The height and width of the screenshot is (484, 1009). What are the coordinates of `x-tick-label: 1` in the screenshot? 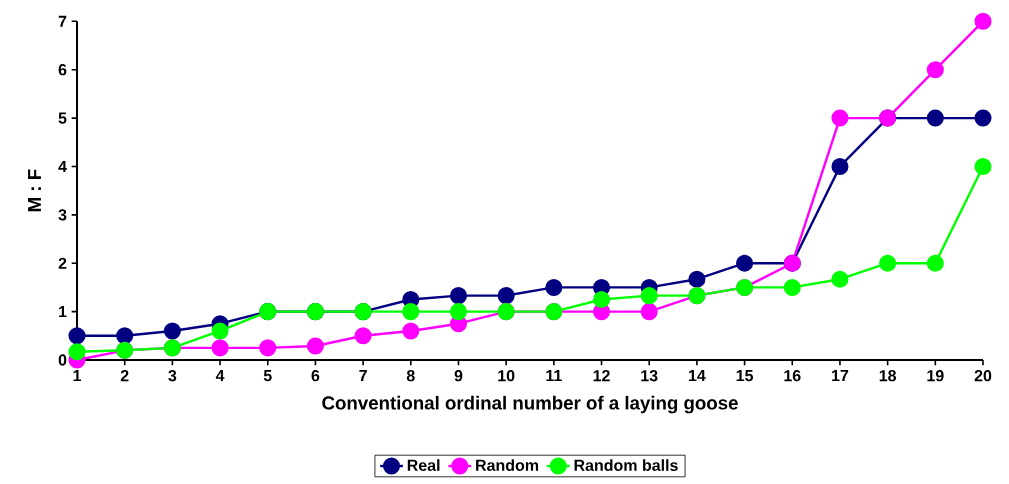 It's located at (77, 376).